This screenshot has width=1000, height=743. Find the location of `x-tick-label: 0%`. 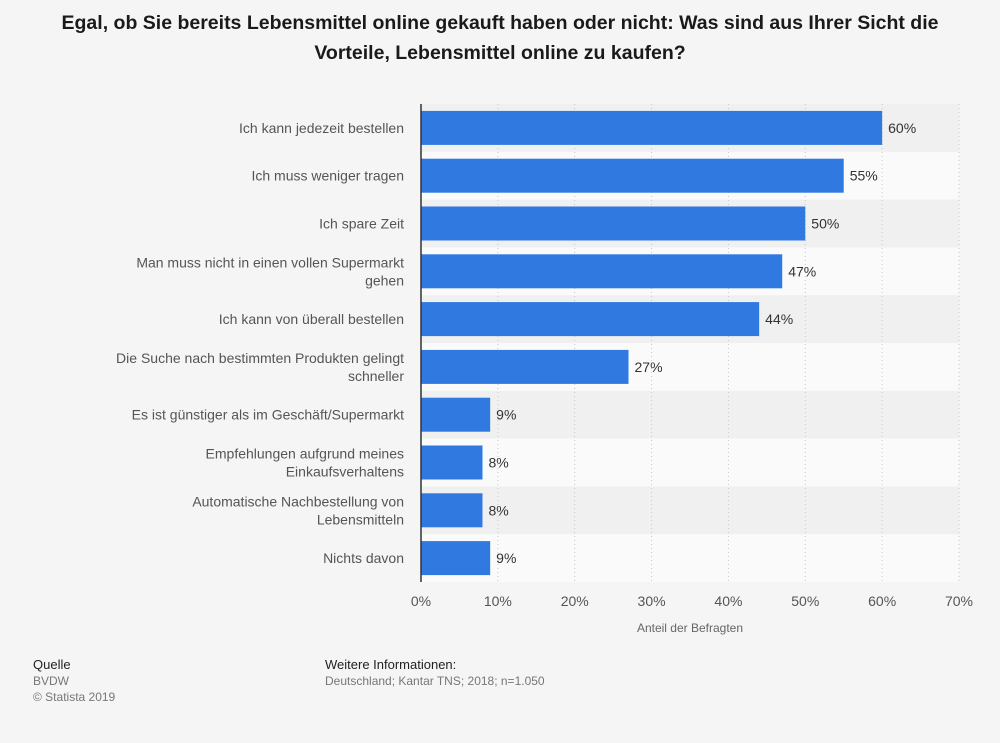

x-tick-label: 0% is located at coordinates (421, 601).